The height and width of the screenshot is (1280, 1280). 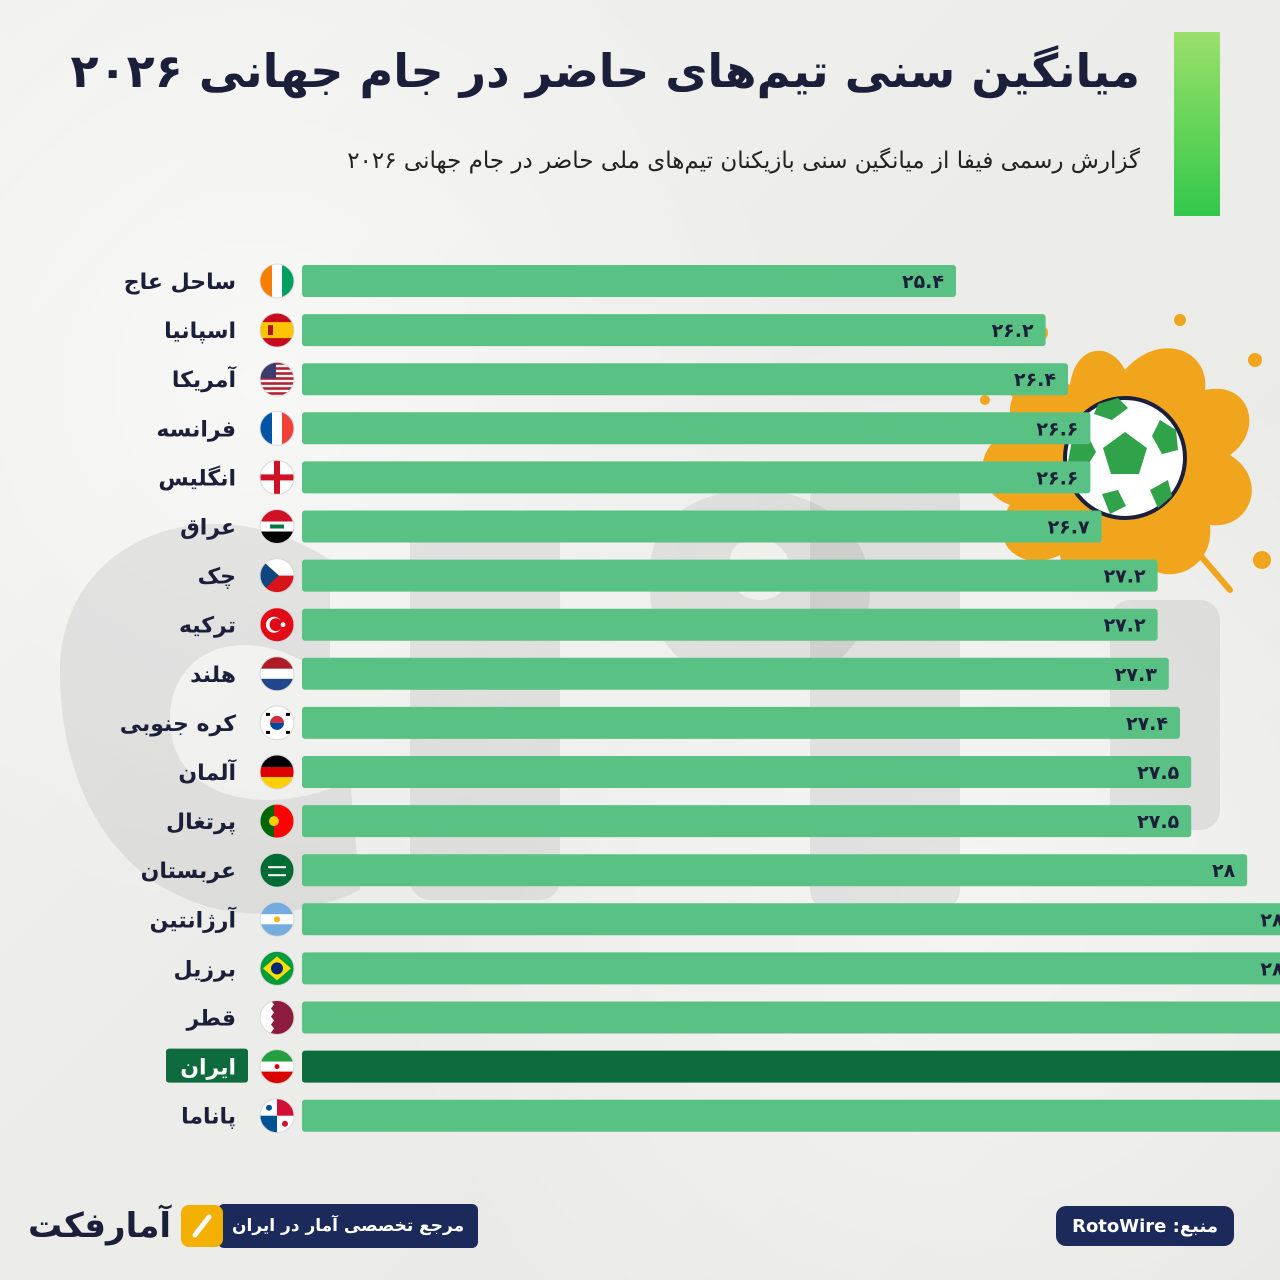 What do you see at coordinates (204, 379) in the screenshot?
I see `category-label: آمریکا` at bounding box center [204, 379].